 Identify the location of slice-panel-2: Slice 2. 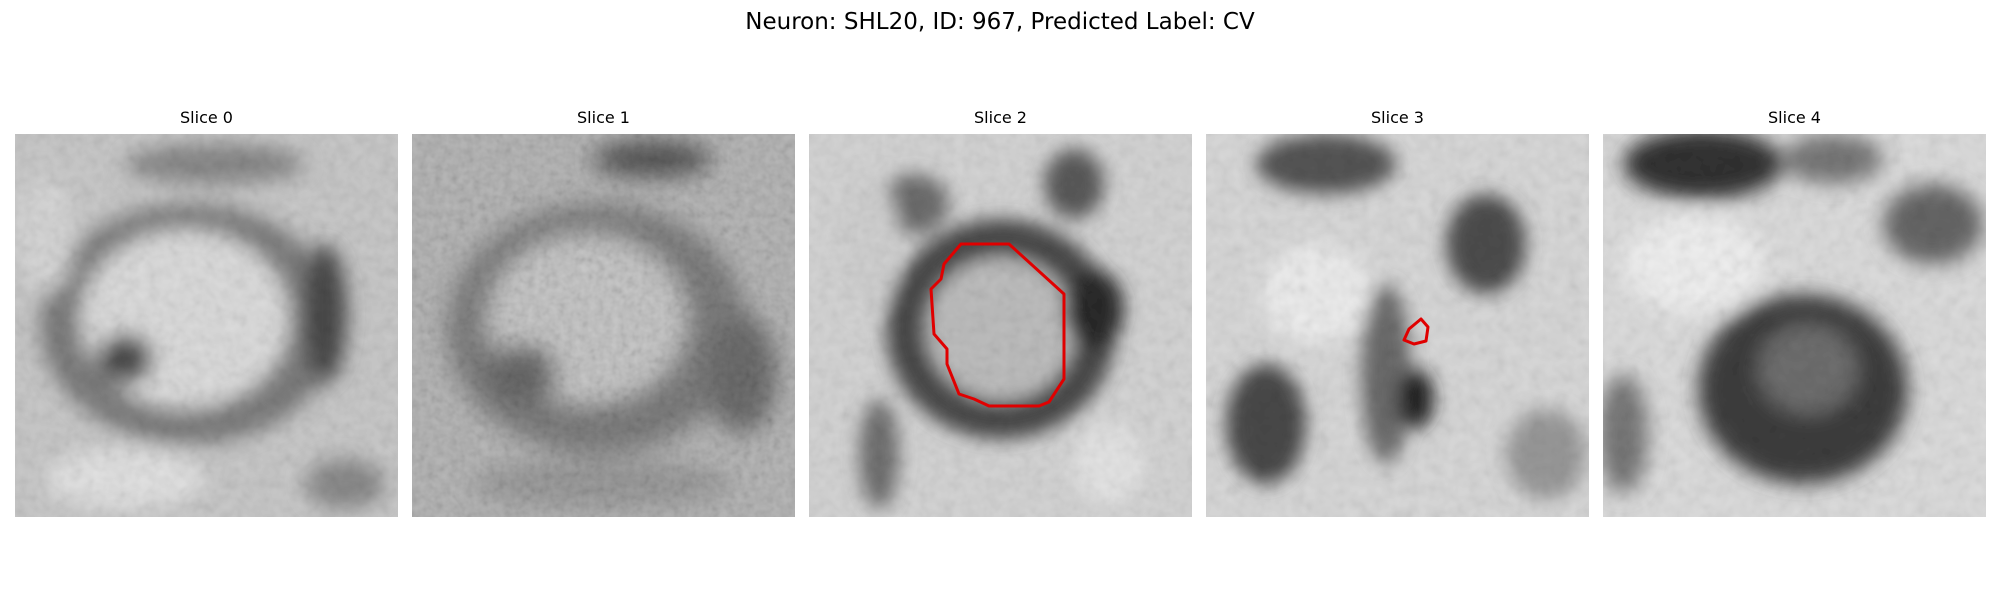
(1000, 312).